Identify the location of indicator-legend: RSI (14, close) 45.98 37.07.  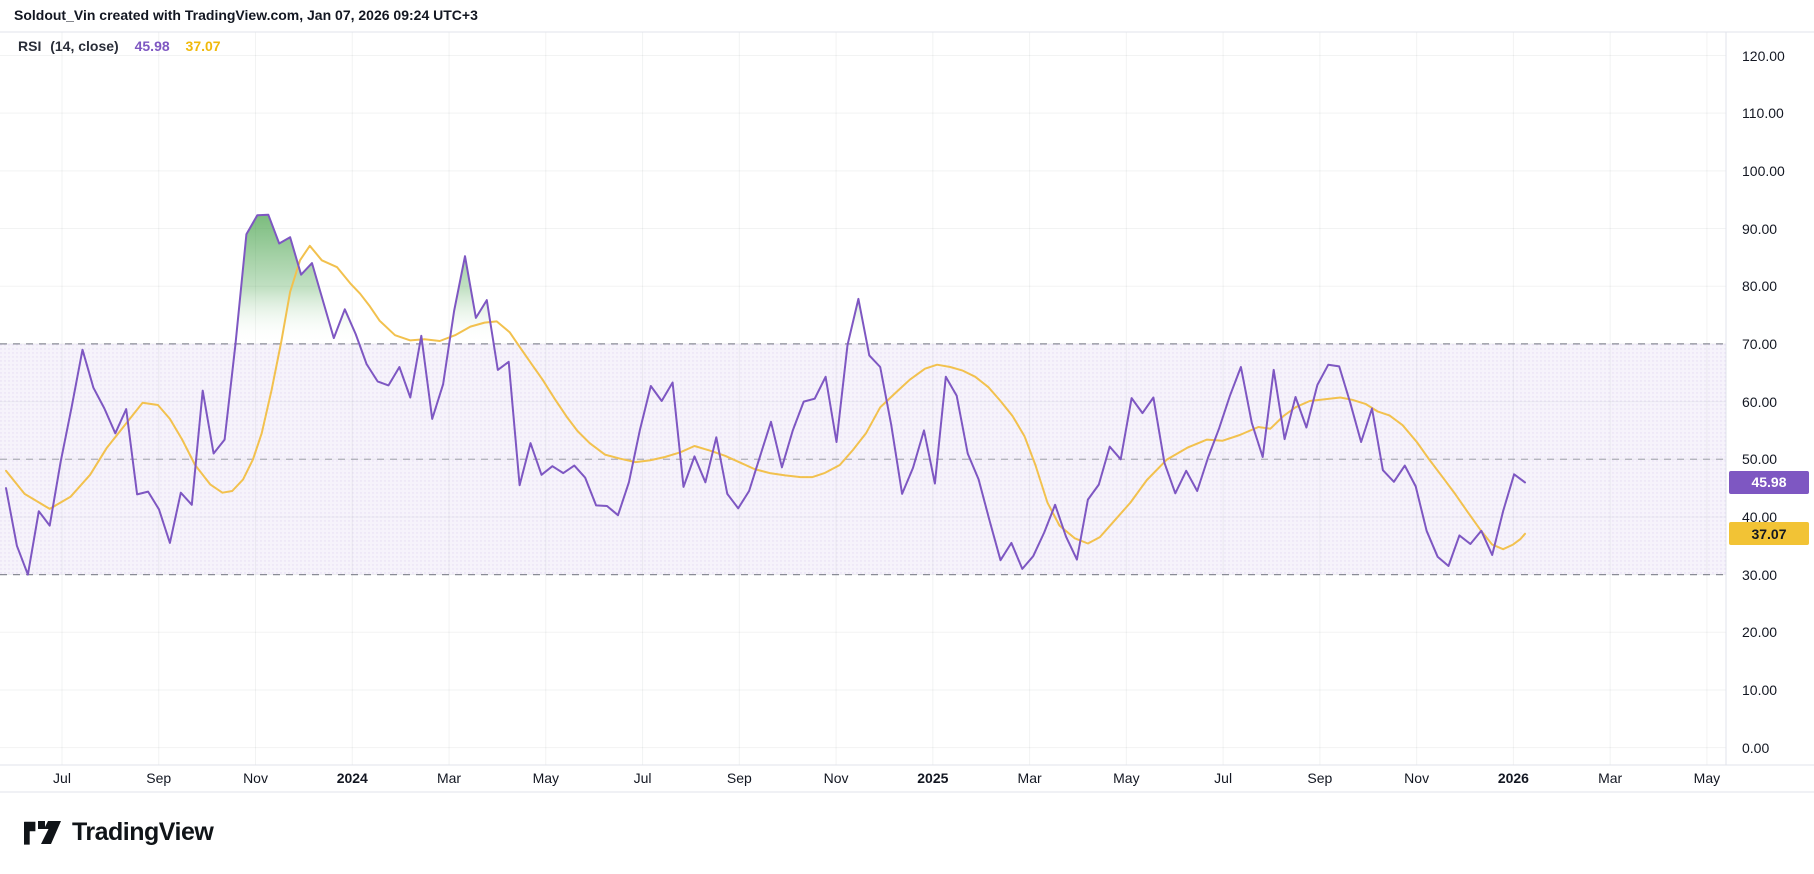
(119, 46).